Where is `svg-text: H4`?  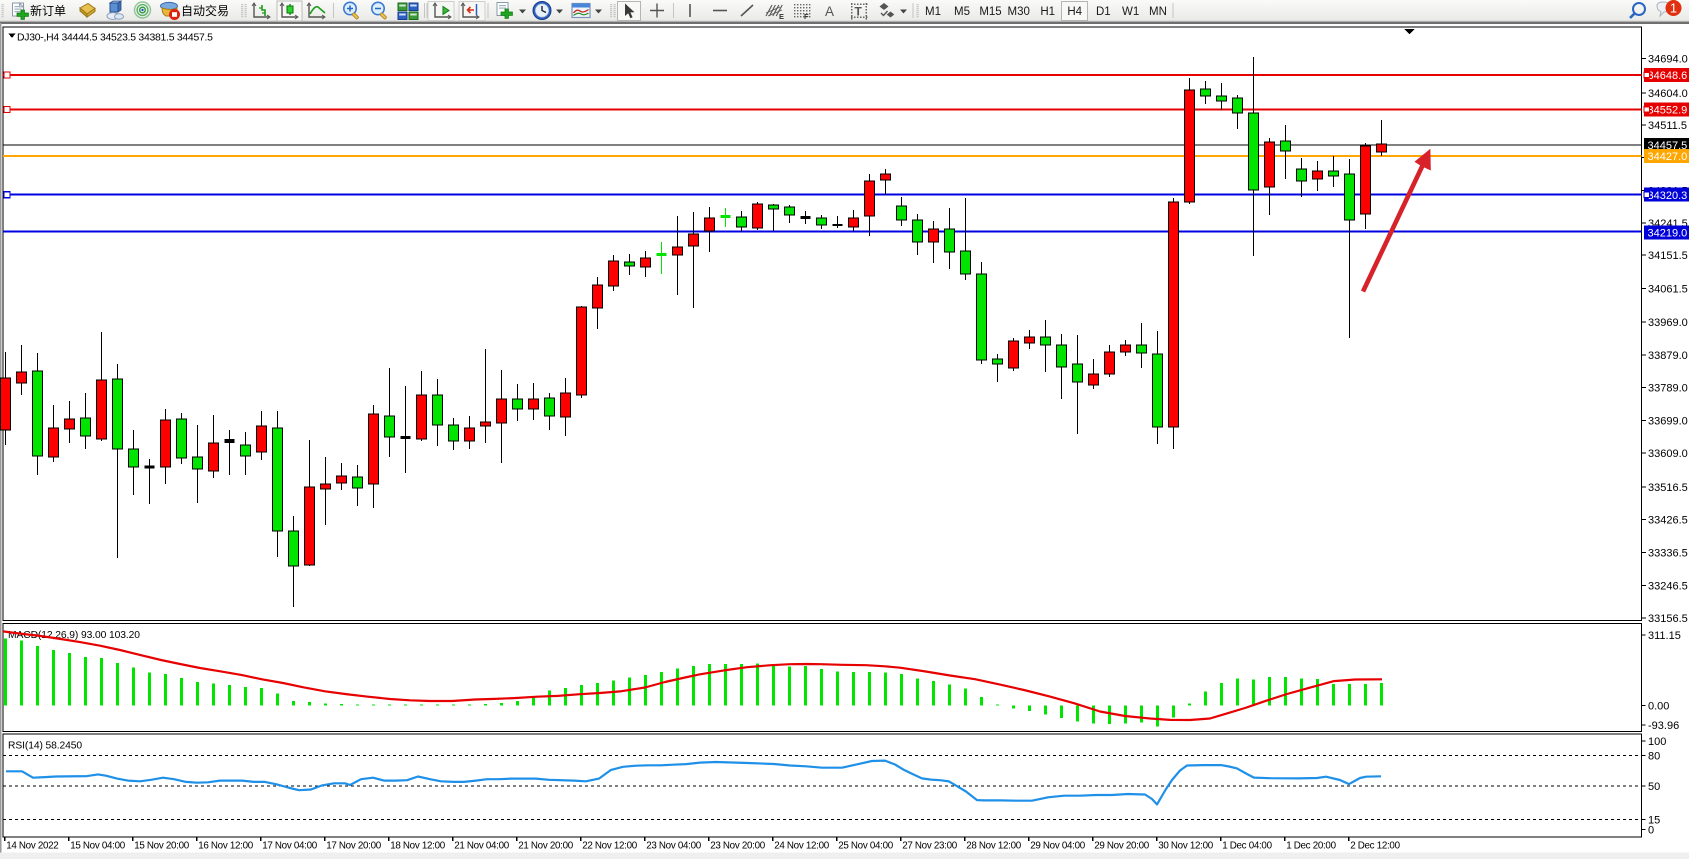 svg-text: H4 is located at coordinates (1074, 12).